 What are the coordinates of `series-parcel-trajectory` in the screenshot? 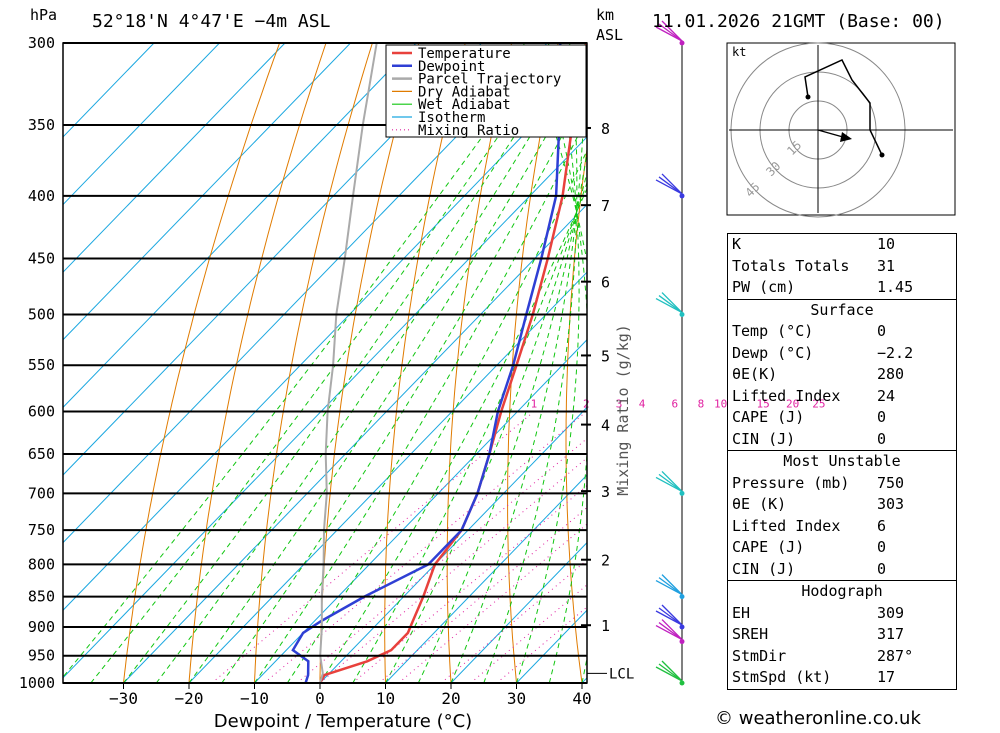 It's located at (348, 363).